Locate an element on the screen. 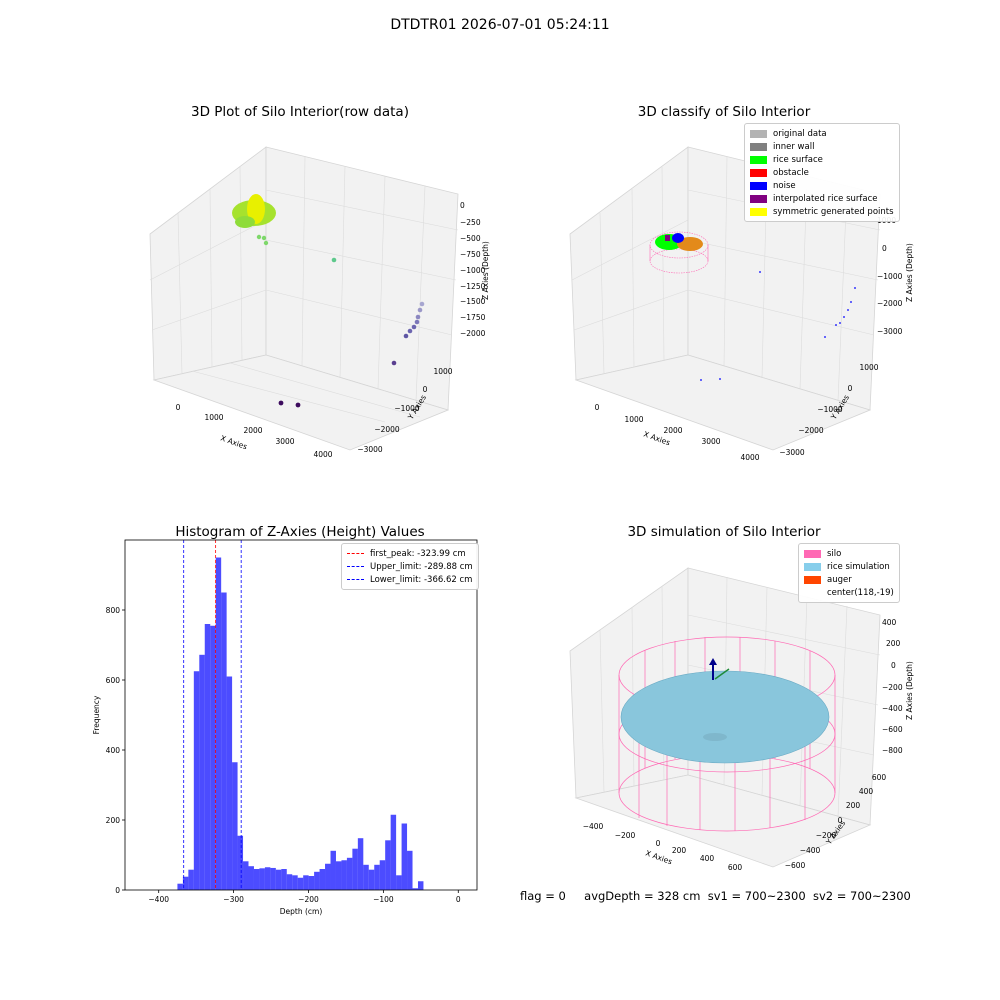  legend-item-interpolated: interpolated rice surface is located at coordinates (822, 198).